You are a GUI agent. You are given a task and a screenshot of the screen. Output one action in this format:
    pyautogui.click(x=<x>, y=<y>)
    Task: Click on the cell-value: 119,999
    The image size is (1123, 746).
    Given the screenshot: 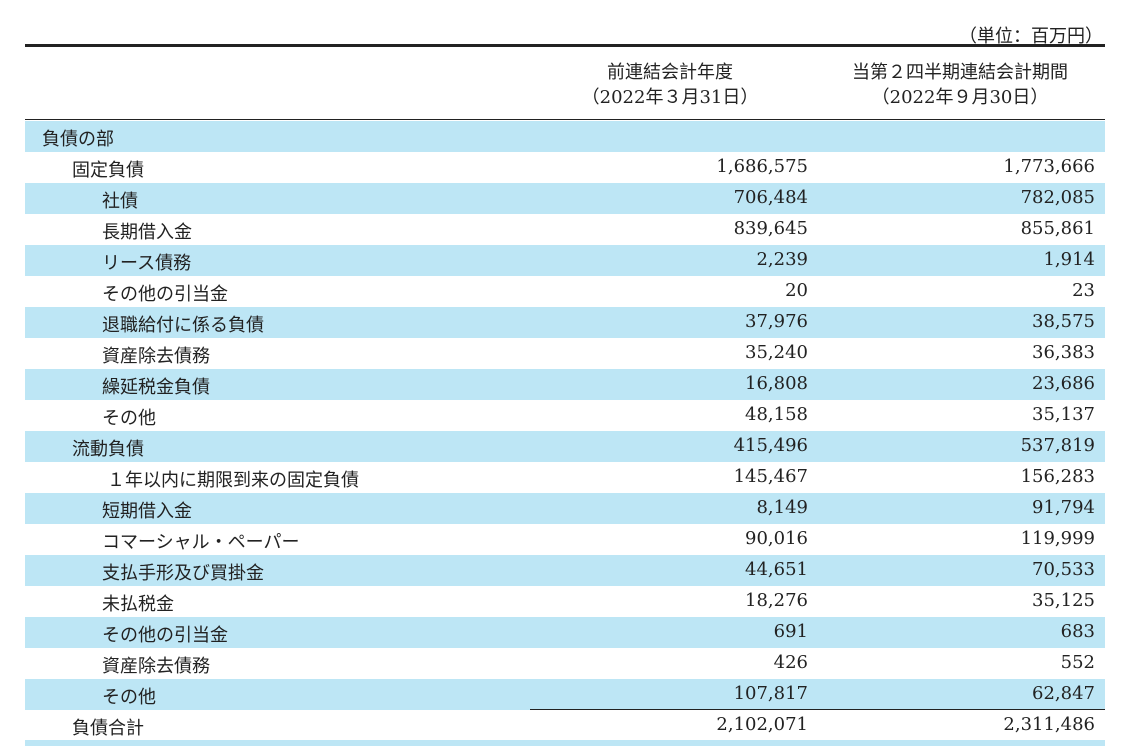 What is the action you would take?
    pyautogui.click(x=1057, y=538)
    